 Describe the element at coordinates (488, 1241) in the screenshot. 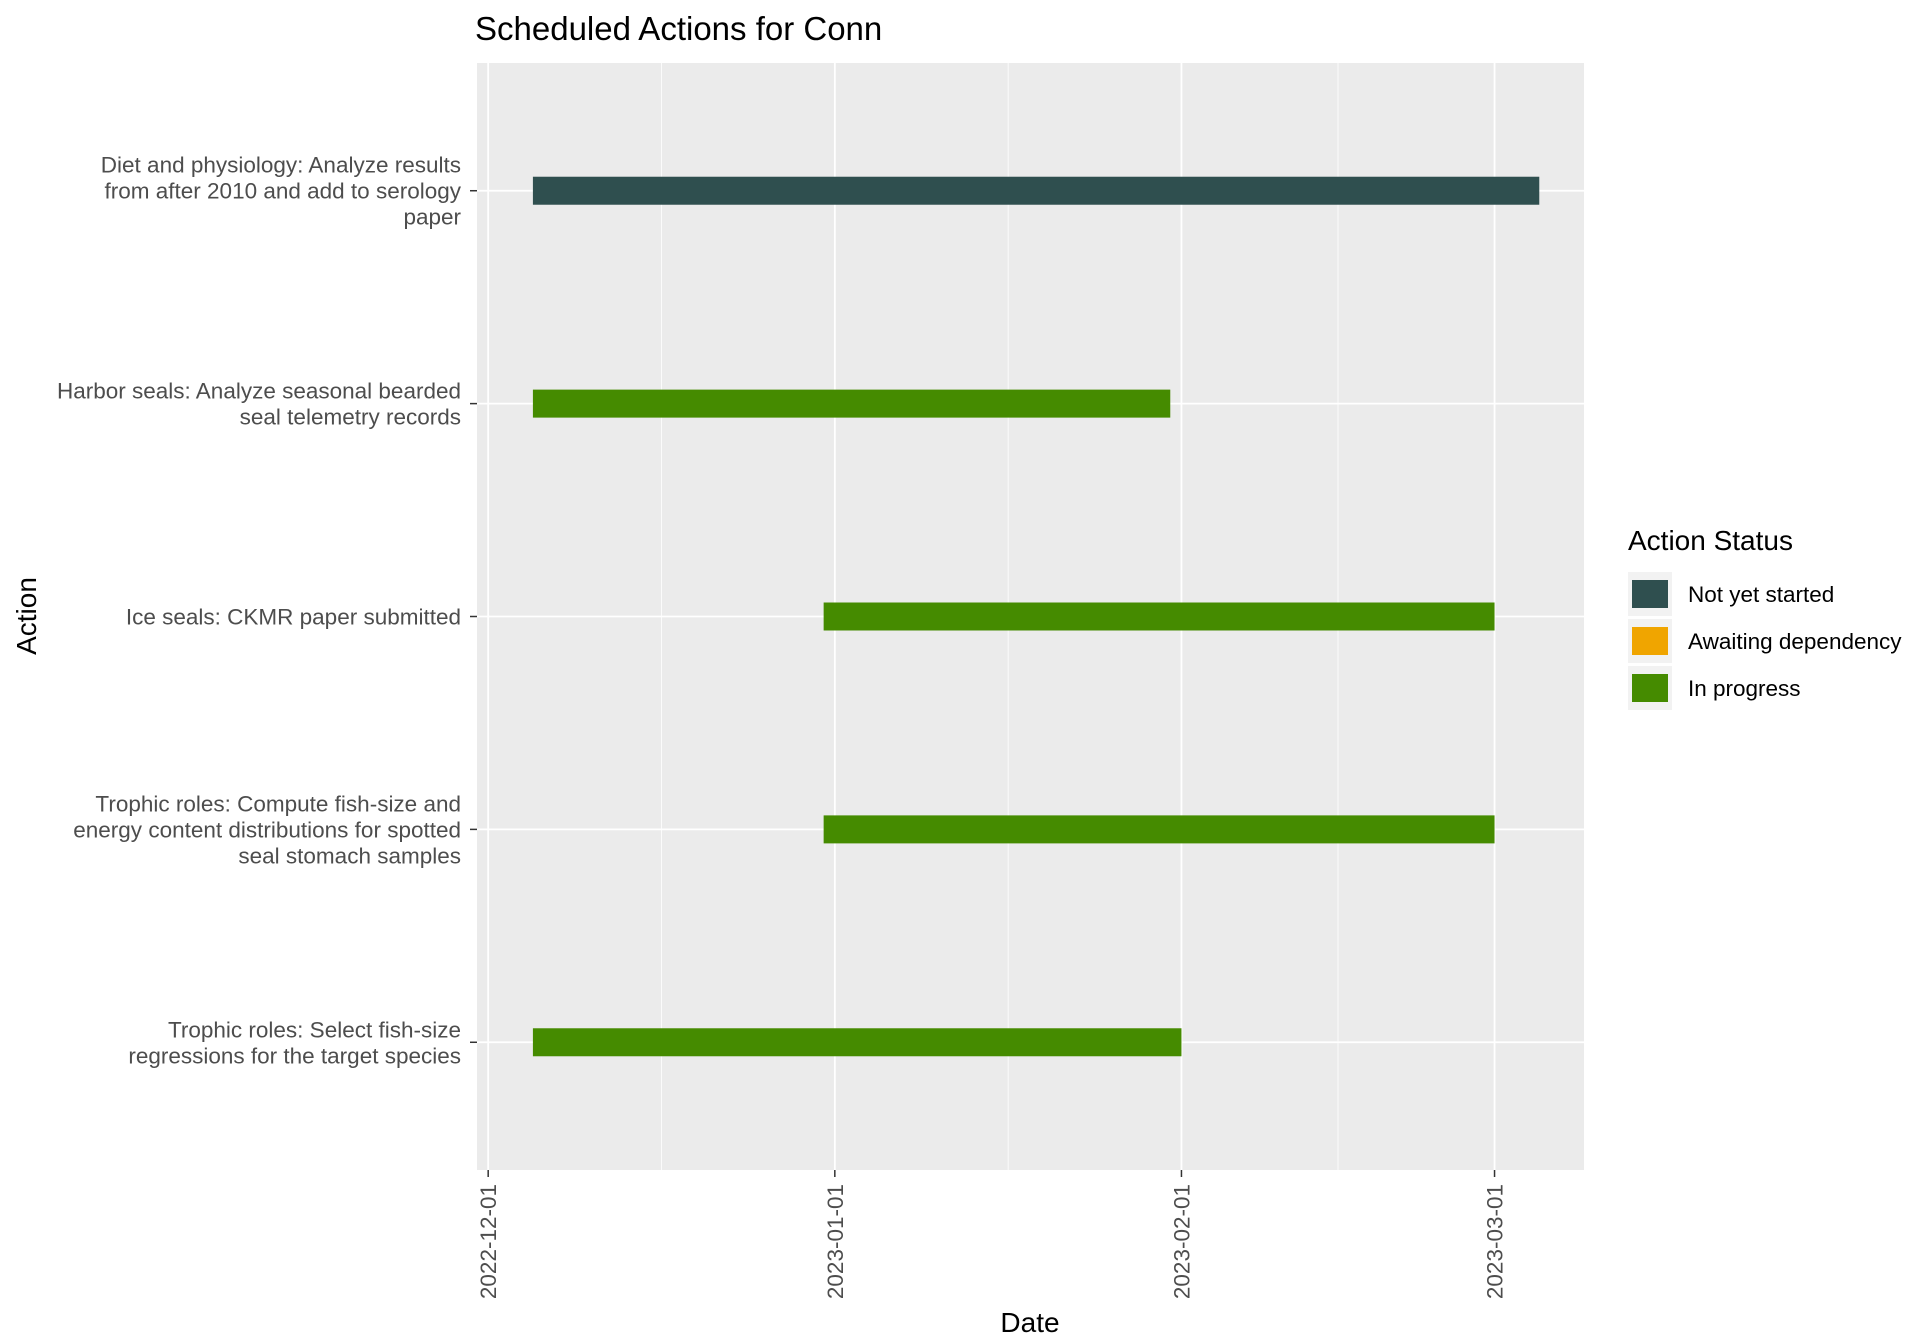

I see `x-tick-label: 2022-12-01` at that location.